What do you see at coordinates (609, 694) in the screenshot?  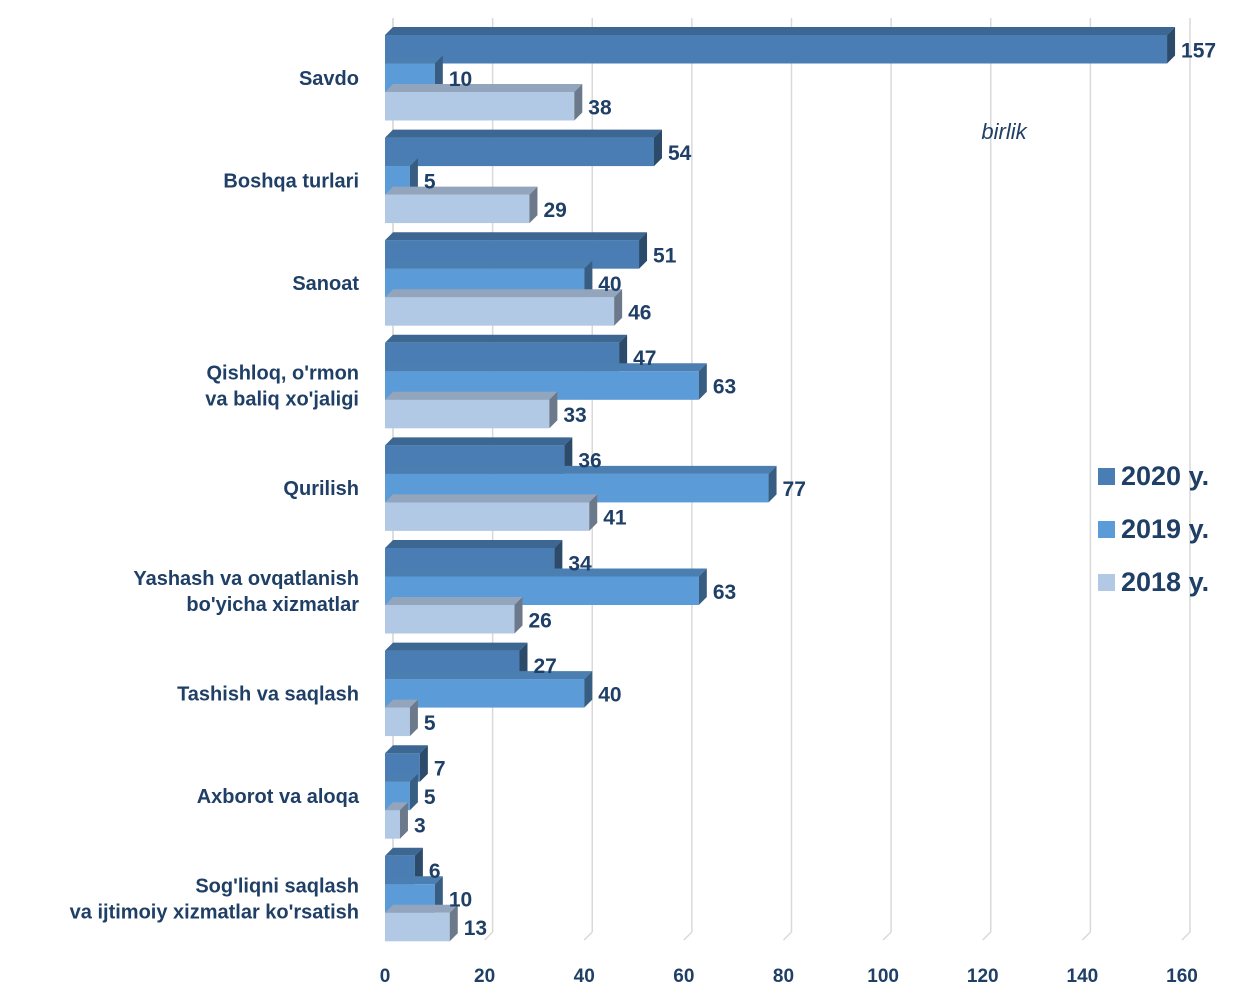 I see `data-label: 40` at bounding box center [609, 694].